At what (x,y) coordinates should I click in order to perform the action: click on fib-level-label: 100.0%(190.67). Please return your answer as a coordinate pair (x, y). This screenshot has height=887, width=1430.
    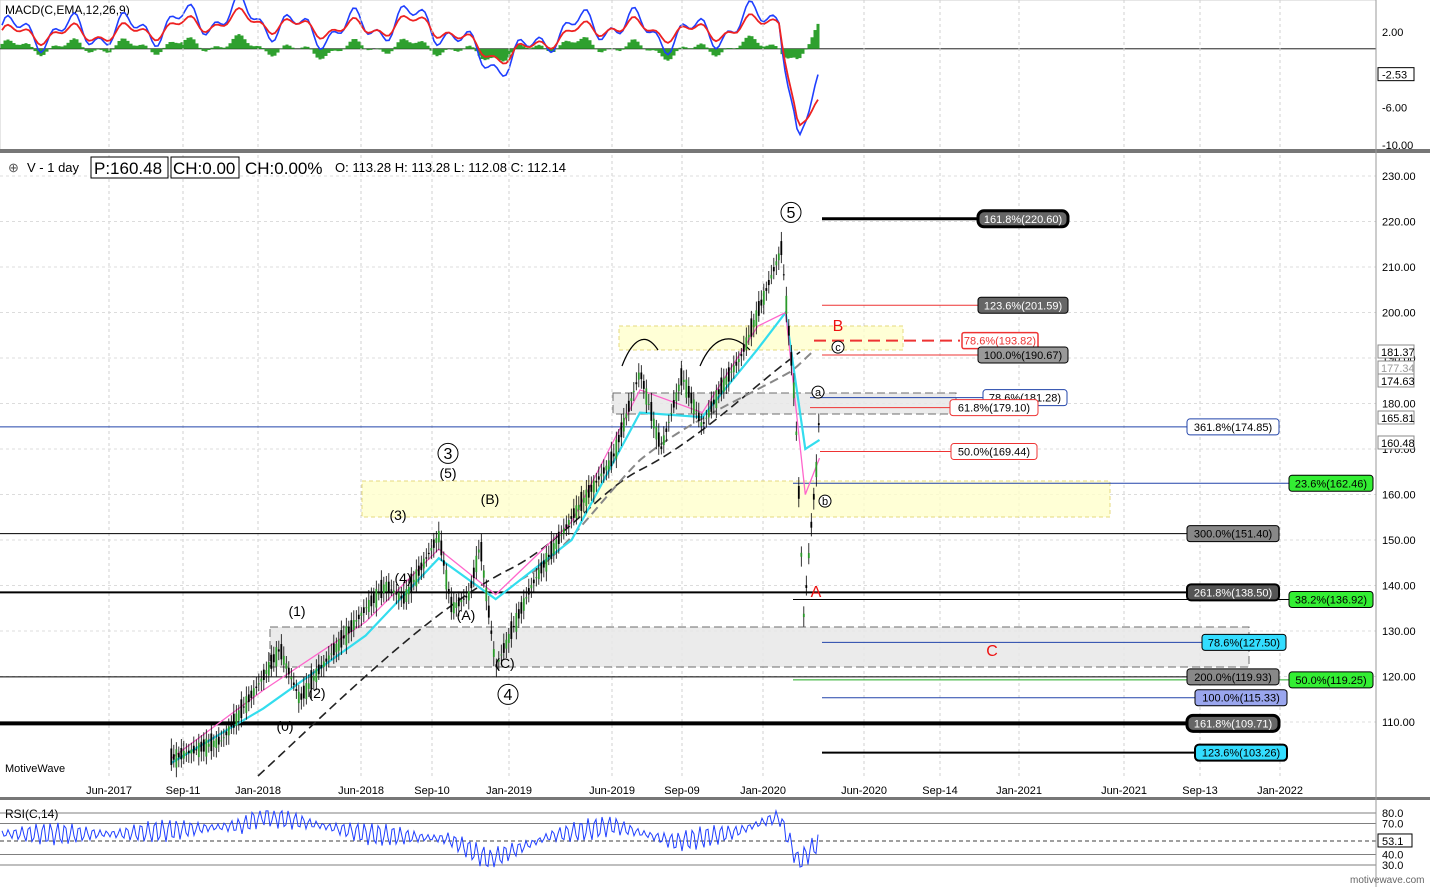
    Looking at the image, I should click on (1023, 356).